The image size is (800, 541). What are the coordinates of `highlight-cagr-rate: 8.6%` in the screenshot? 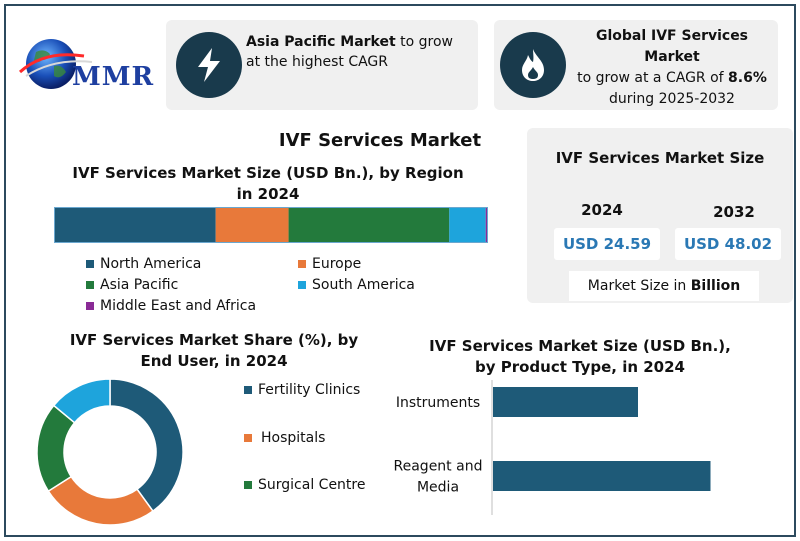 It's located at (747, 78).